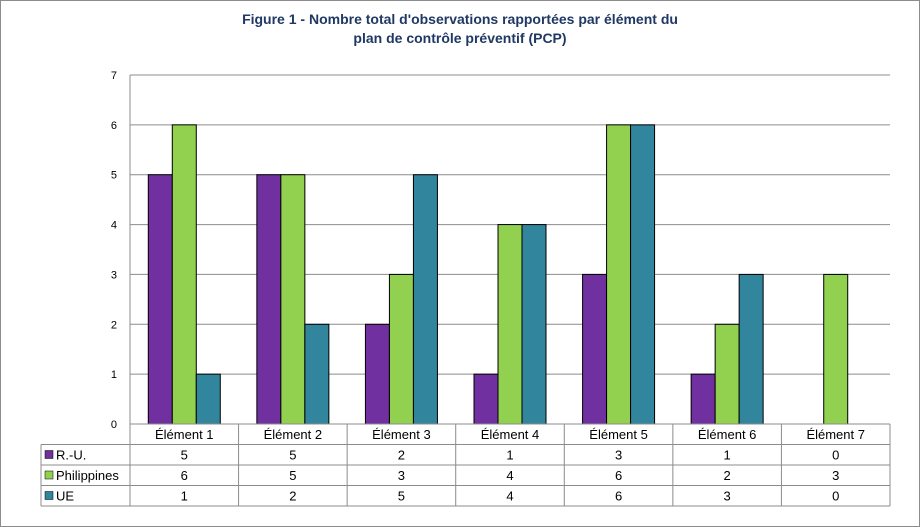  I want to click on y-tick-label: 5, so click(114, 176).